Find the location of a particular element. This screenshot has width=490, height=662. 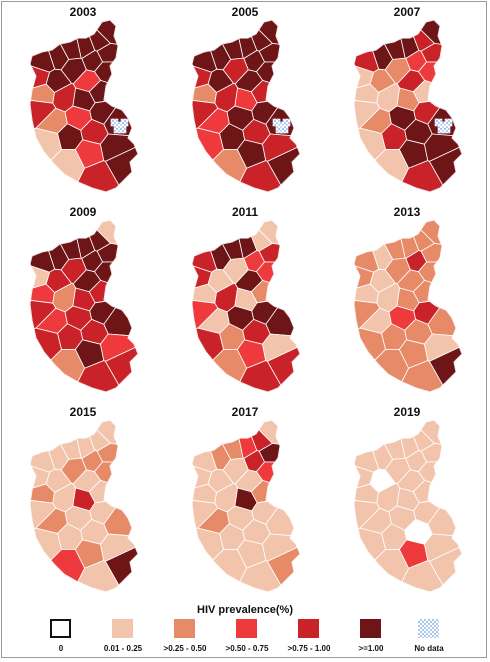

legend-item-5: >=1.00 is located at coordinates (371, 638).